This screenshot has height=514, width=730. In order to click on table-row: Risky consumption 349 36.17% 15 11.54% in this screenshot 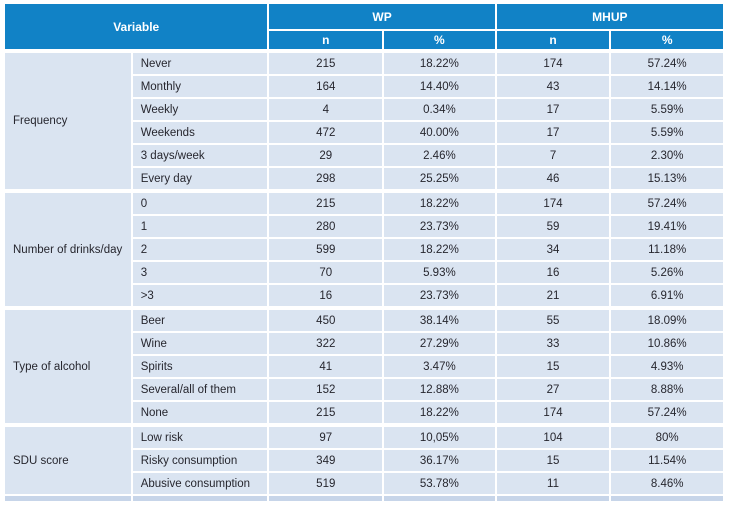, I will do `click(364, 460)`.